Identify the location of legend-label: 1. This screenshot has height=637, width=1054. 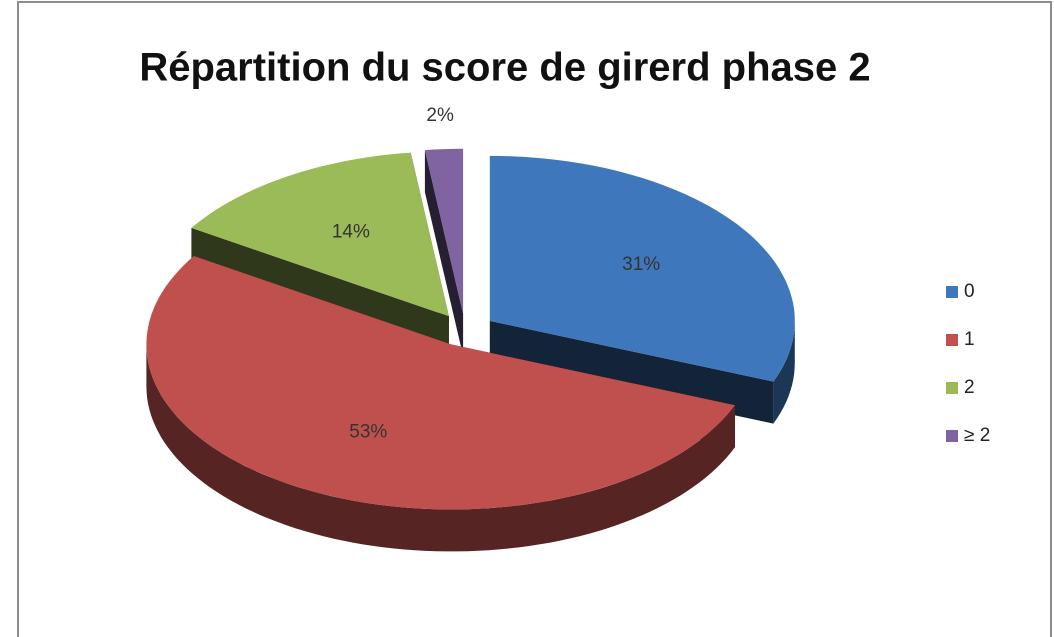
(969, 339).